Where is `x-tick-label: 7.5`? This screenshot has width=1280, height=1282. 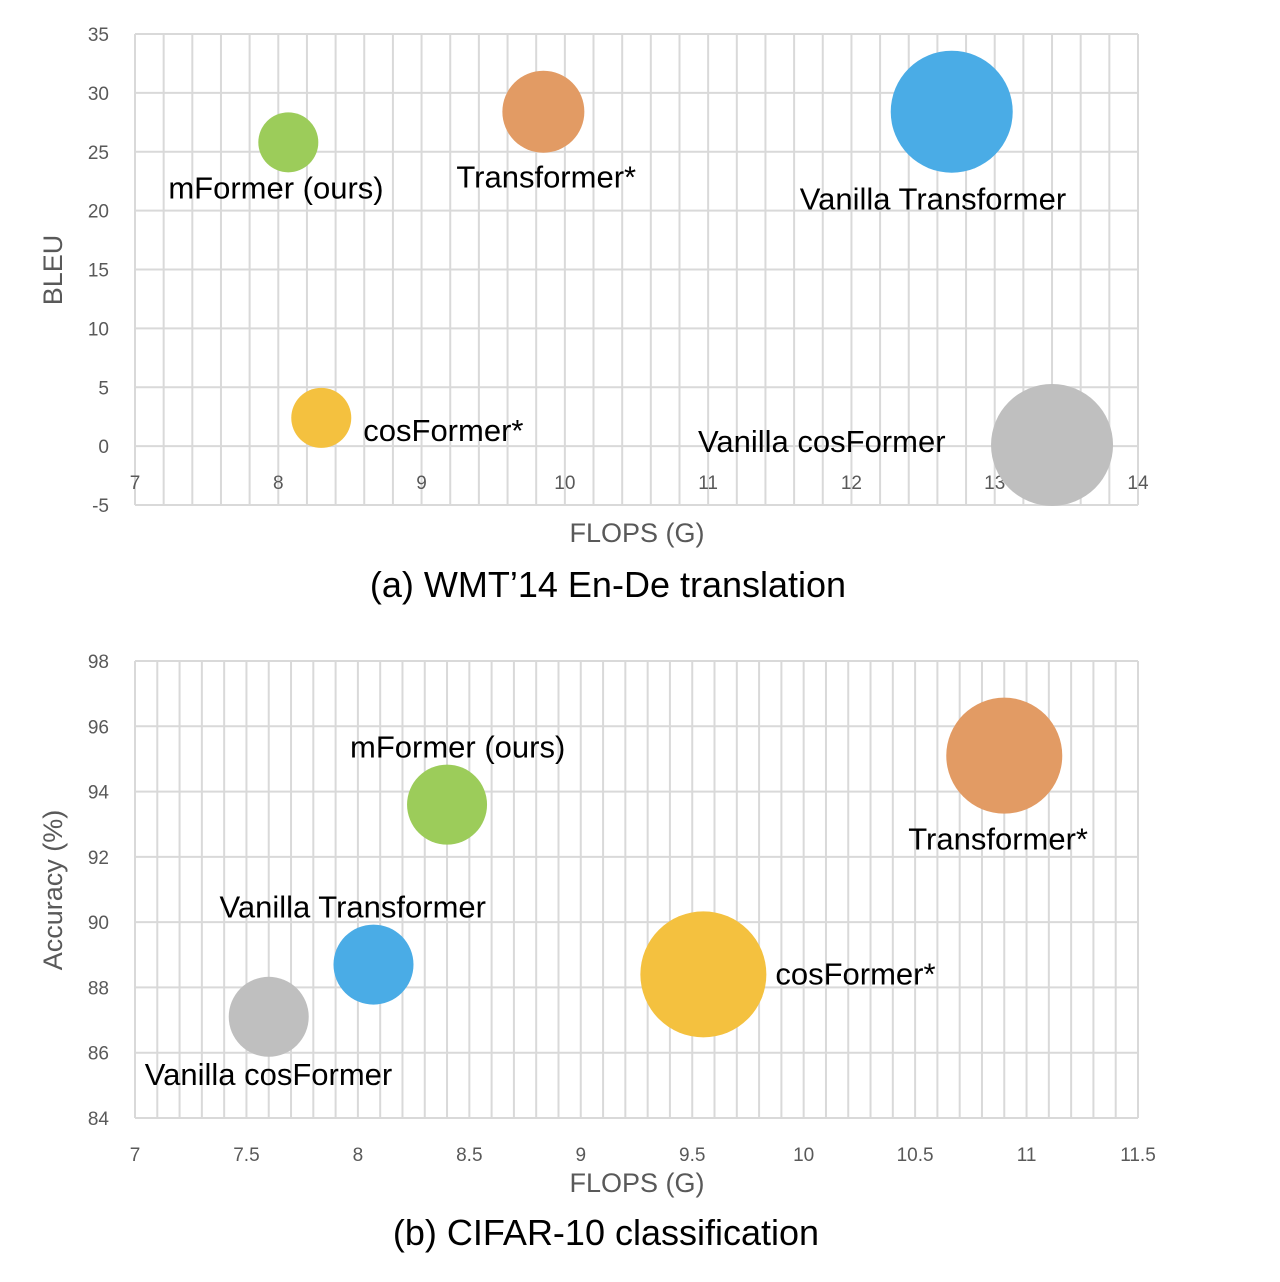
x-tick-label: 7.5 is located at coordinates (246, 1155).